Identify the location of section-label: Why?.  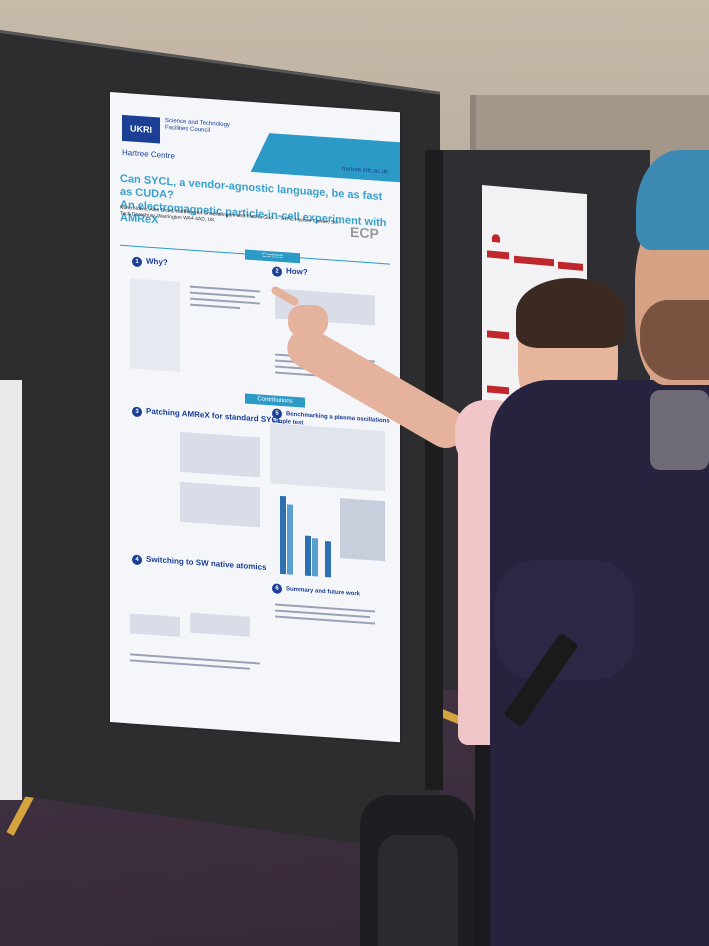
(157, 262).